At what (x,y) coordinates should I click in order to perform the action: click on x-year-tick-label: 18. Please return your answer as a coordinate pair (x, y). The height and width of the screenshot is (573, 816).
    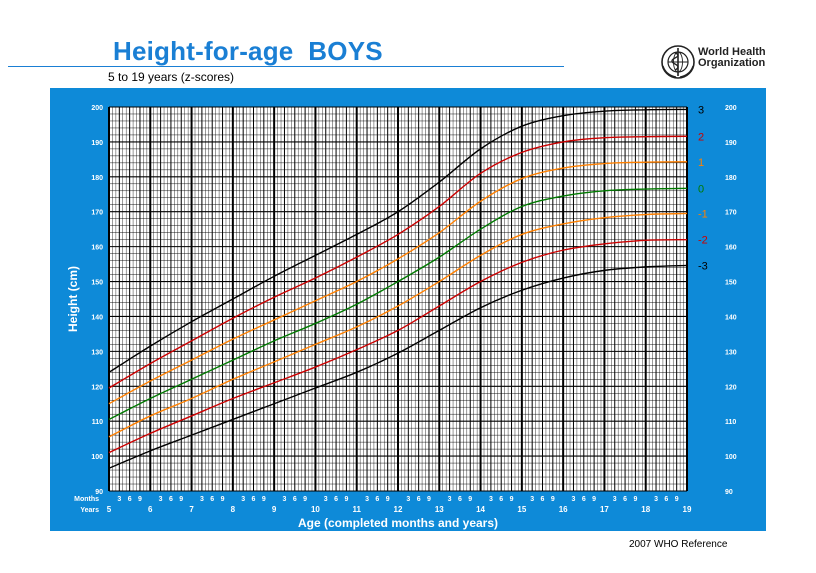
    Looking at the image, I should click on (645, 509).